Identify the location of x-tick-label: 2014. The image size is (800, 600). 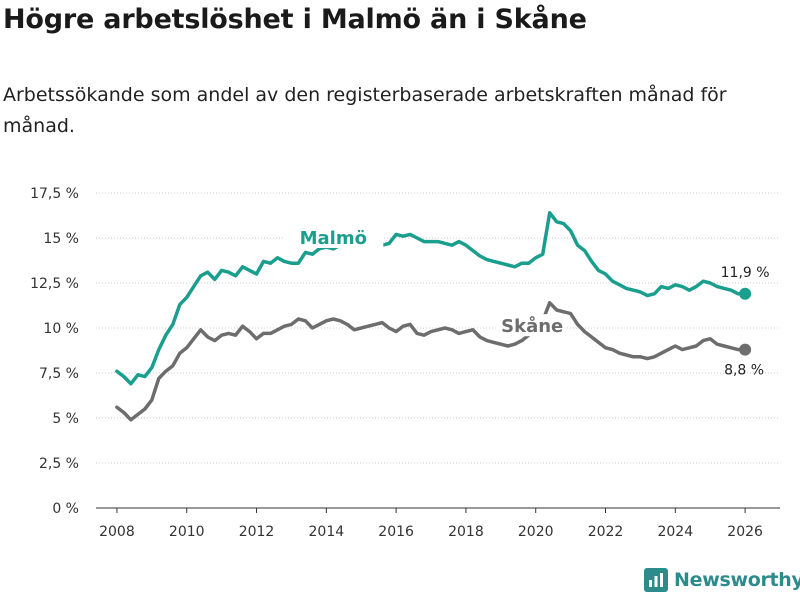
(327, 532).